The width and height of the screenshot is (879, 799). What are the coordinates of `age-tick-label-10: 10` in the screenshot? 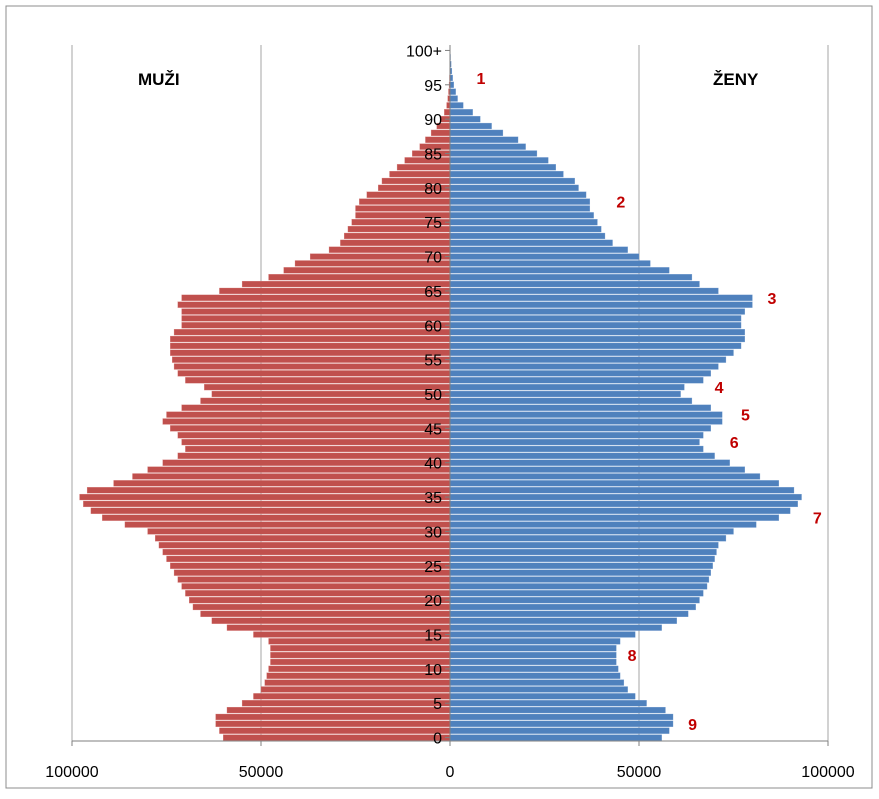 It's located at (433, 670).